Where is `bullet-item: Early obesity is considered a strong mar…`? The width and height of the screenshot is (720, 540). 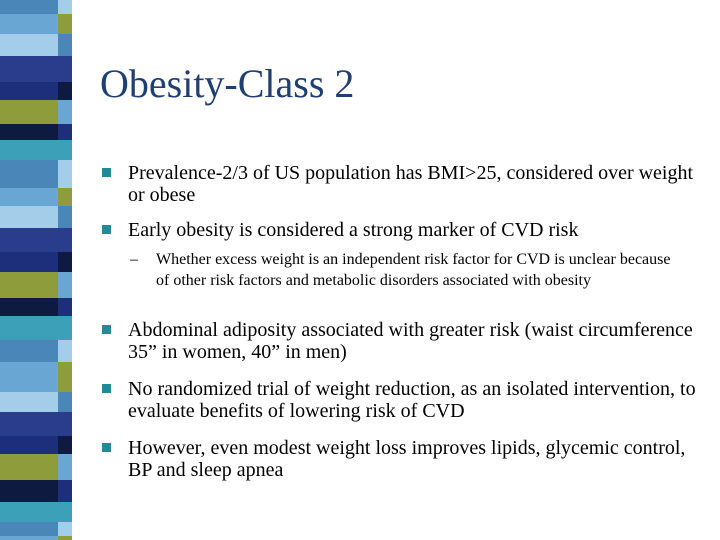
bullet-item: Early obesity is considered a strong mar… is located at coordinates (402, 230).